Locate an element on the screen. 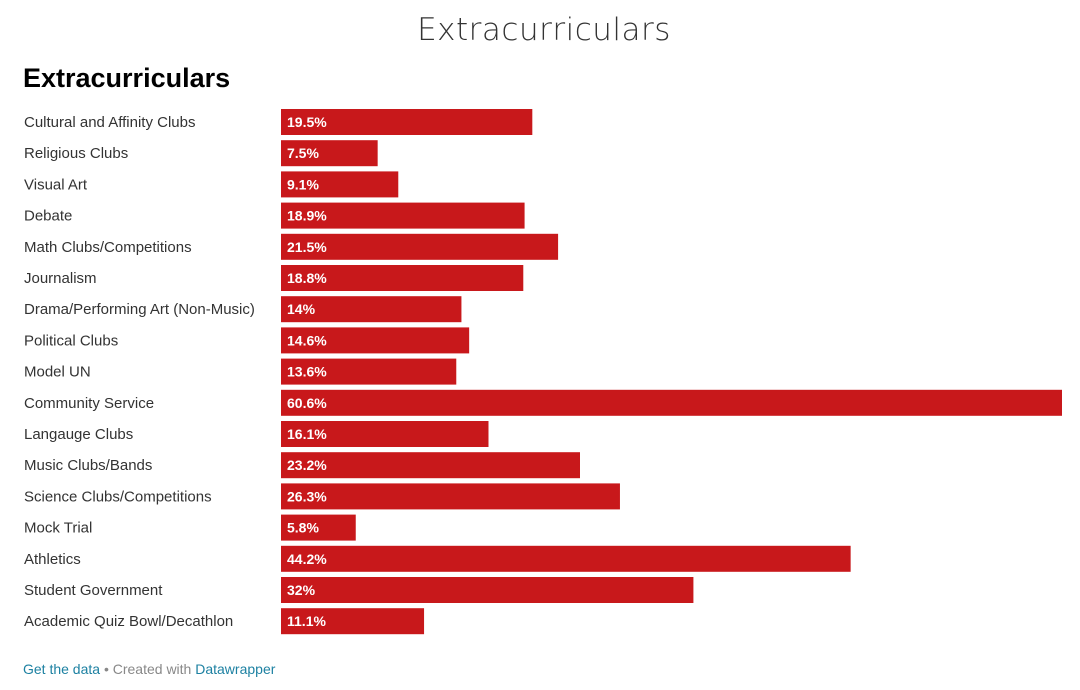 The width and height of the screenshot is (1080, 690). get-the-data-link: Get the data is located at coordinates (62, 669).